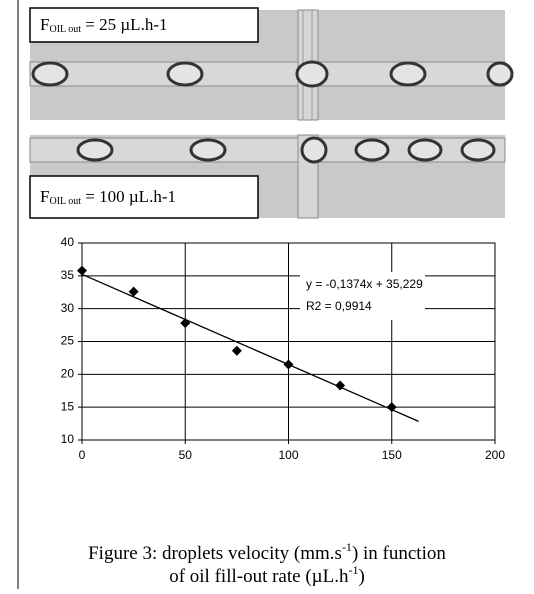 Image resolution: width=534 pixels, height=594 pixels. I want to click on y-tick-label: 30, so click(68, 308).